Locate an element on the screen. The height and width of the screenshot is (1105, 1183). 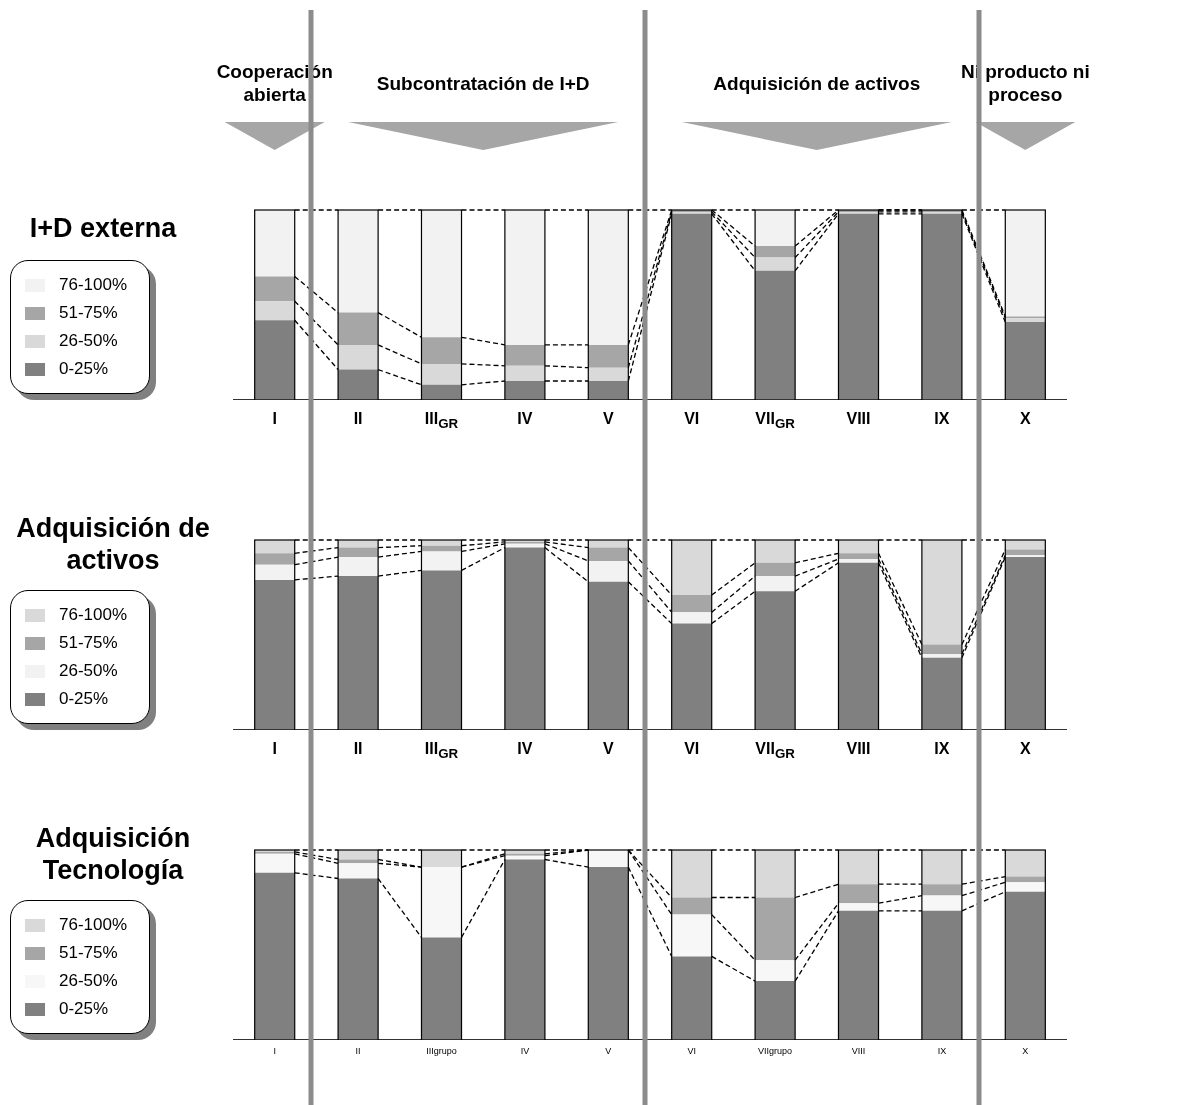
chart-title: Adquisición de activos is located at coordinates (113, 544).